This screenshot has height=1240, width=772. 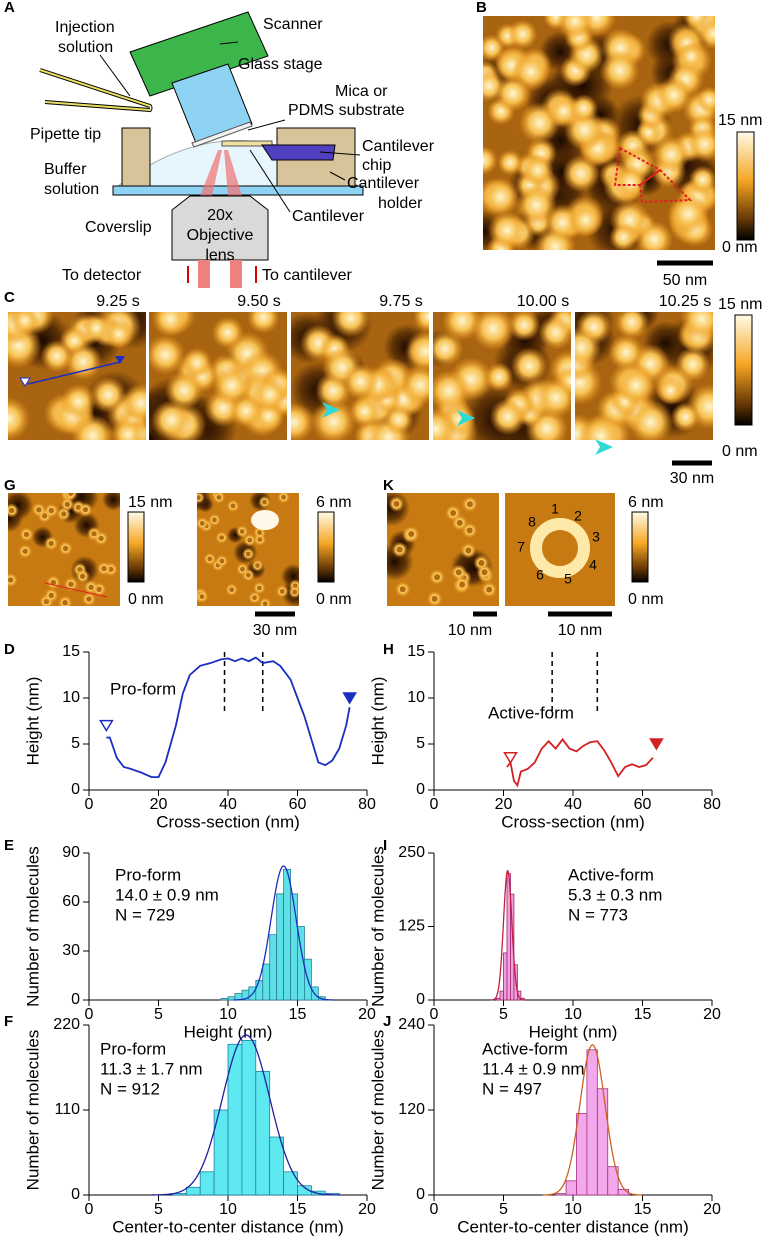 What do you see at coordinates (220, 228) in the screenshot?
I see `objective-shape` at bounding box center [220, 228].